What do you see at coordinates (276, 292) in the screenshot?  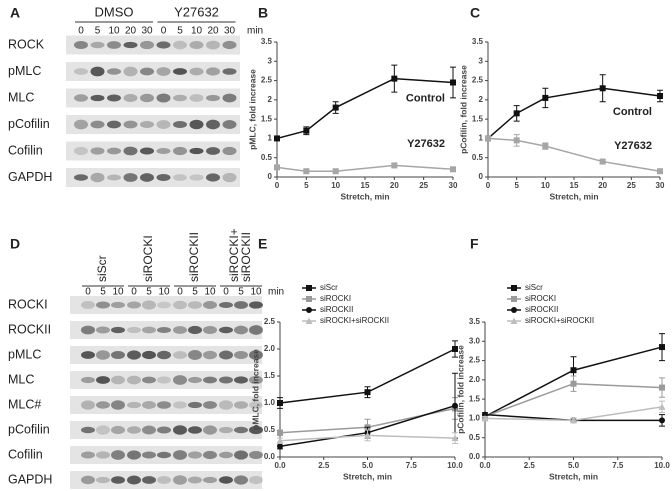 I see `lane-unit: min` at bounding box center [276, 292].